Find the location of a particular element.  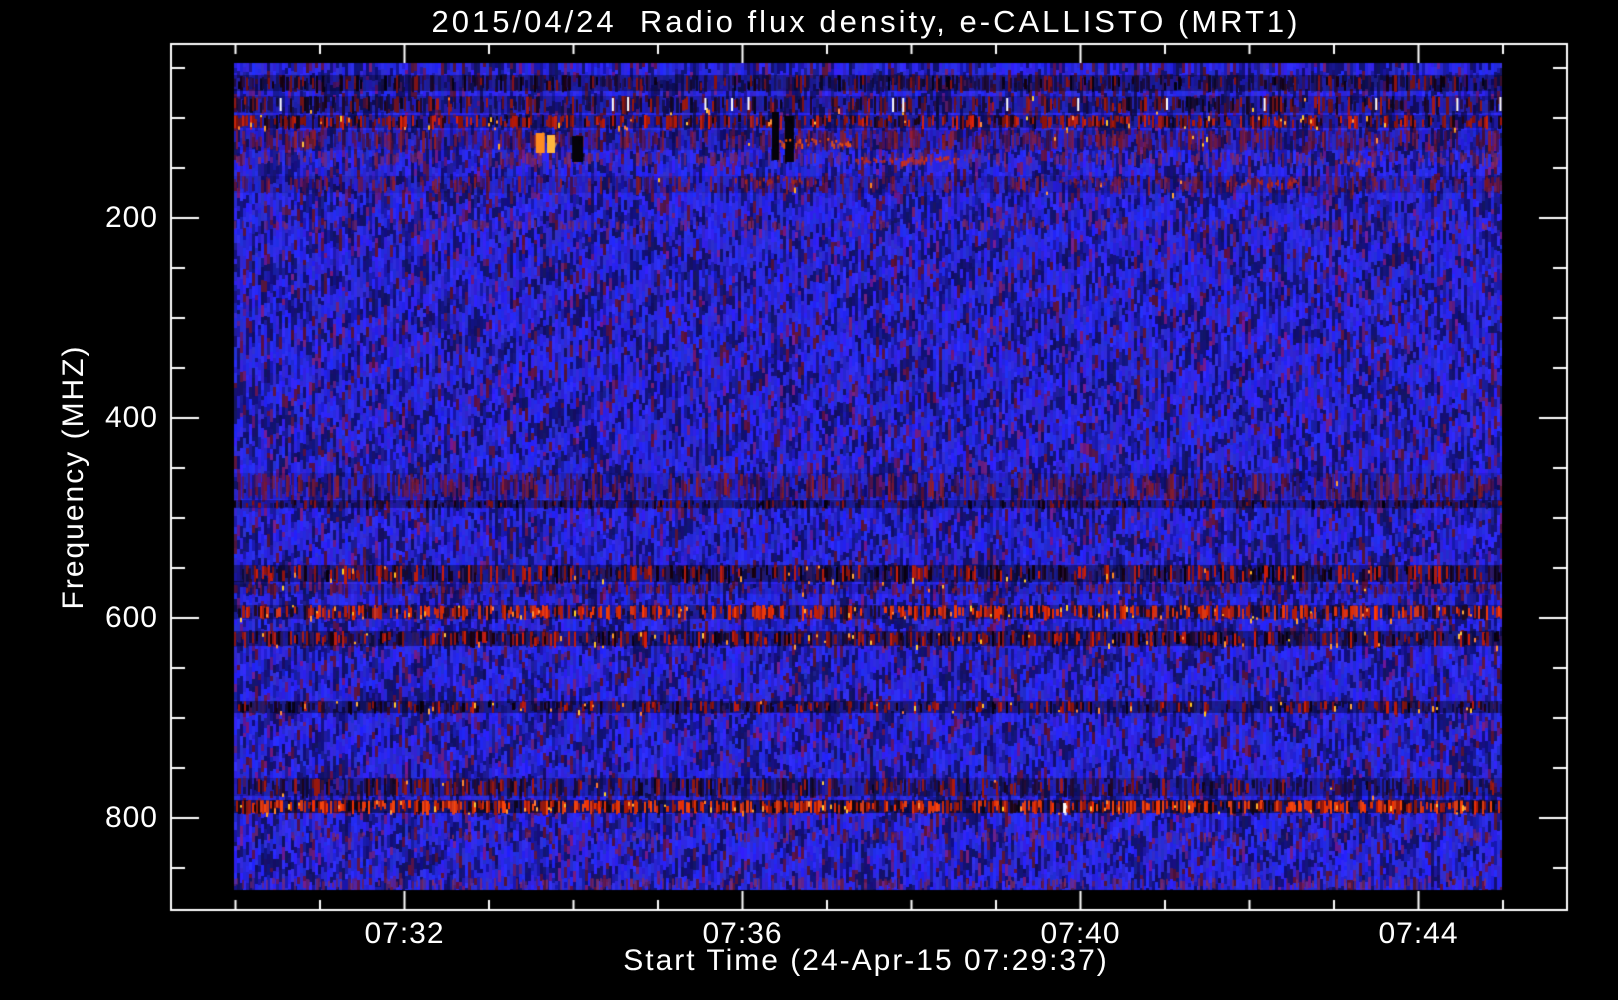

y-axis-title: Frequency (MHZ) is located at coordinates (73, 477).